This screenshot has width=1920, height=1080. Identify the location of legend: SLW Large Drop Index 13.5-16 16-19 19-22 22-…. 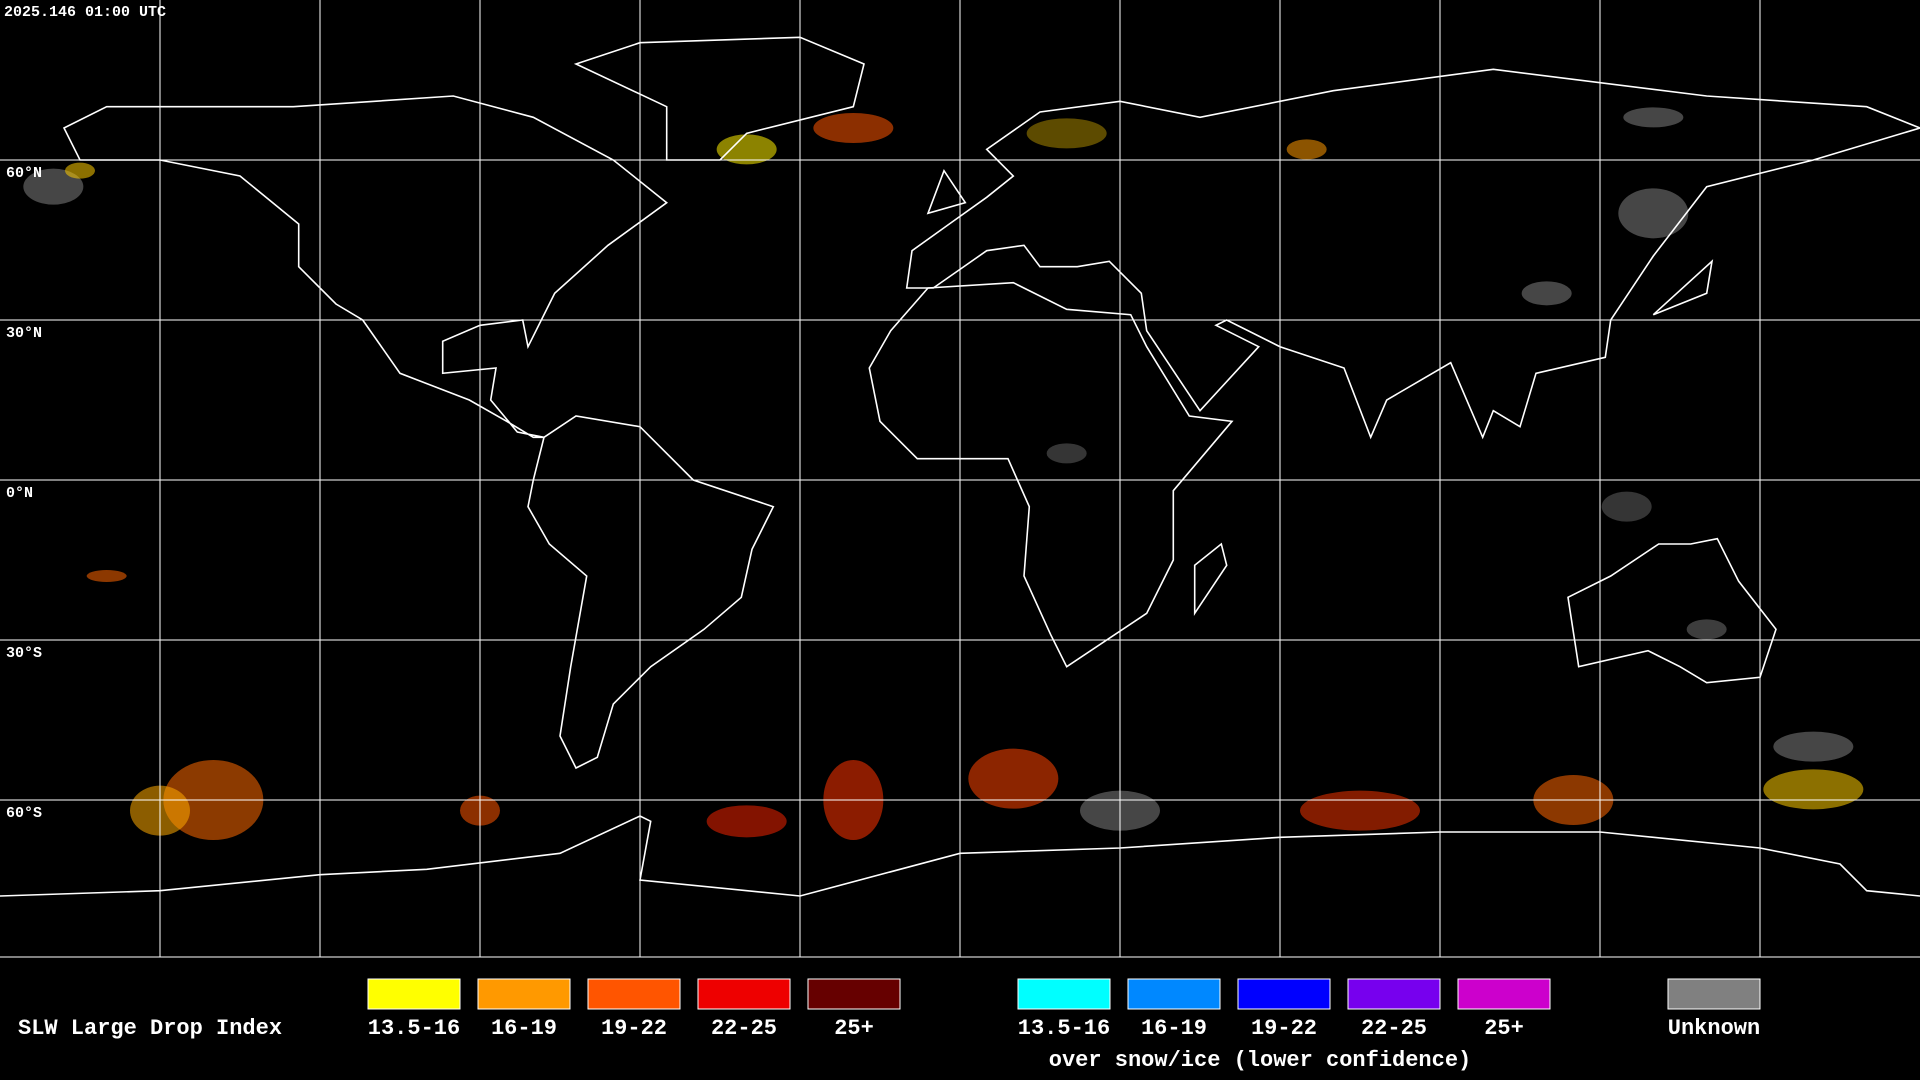
(889, 1025).